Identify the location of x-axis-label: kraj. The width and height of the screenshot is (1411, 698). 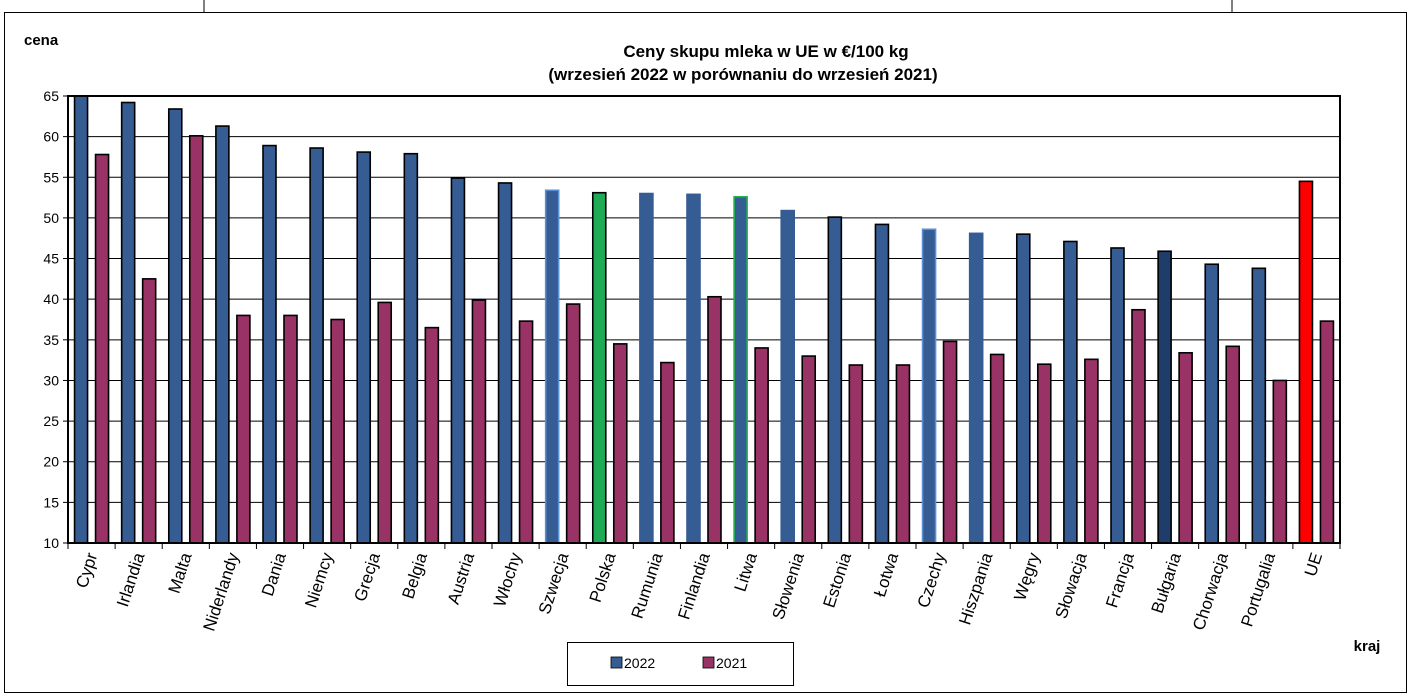
(1367, 646).